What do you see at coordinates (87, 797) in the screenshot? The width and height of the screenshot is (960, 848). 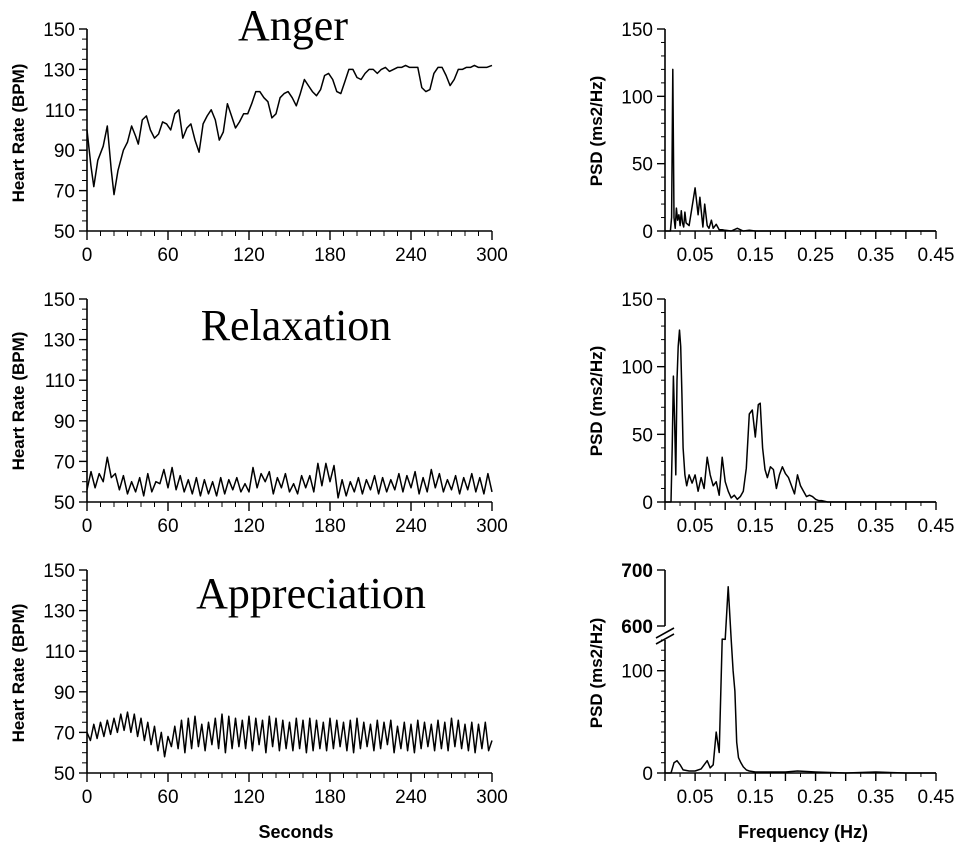 I see `appreciation-hr-x-tick-label: 0` at bounding box center [87, 797].